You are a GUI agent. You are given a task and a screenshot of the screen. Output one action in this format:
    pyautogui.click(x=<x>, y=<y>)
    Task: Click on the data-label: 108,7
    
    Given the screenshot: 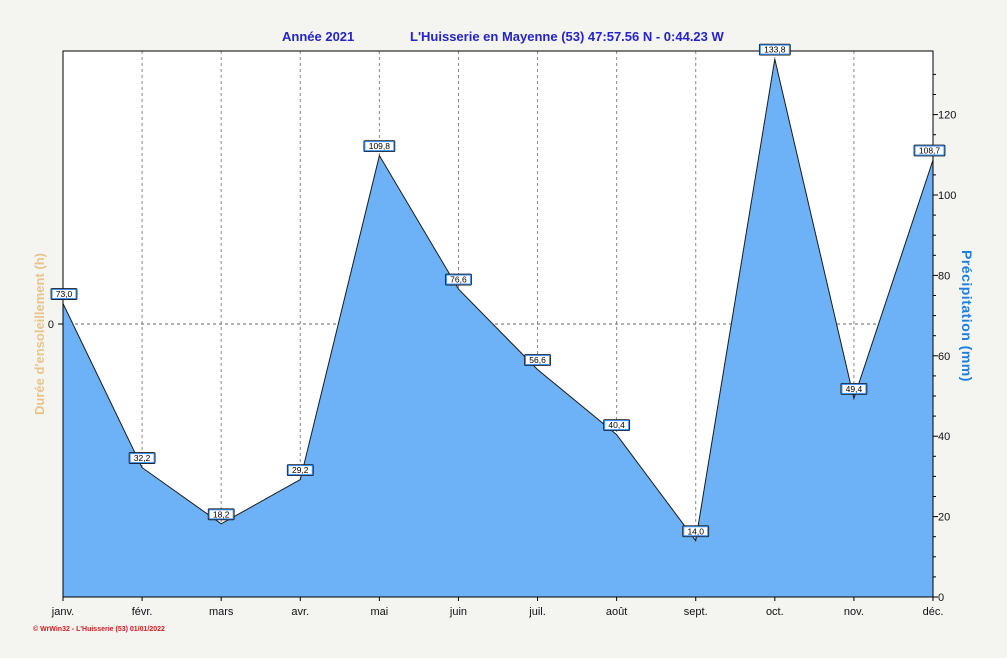 What is the action you would take?
    pyautogui.click(x=930, y=151)
    